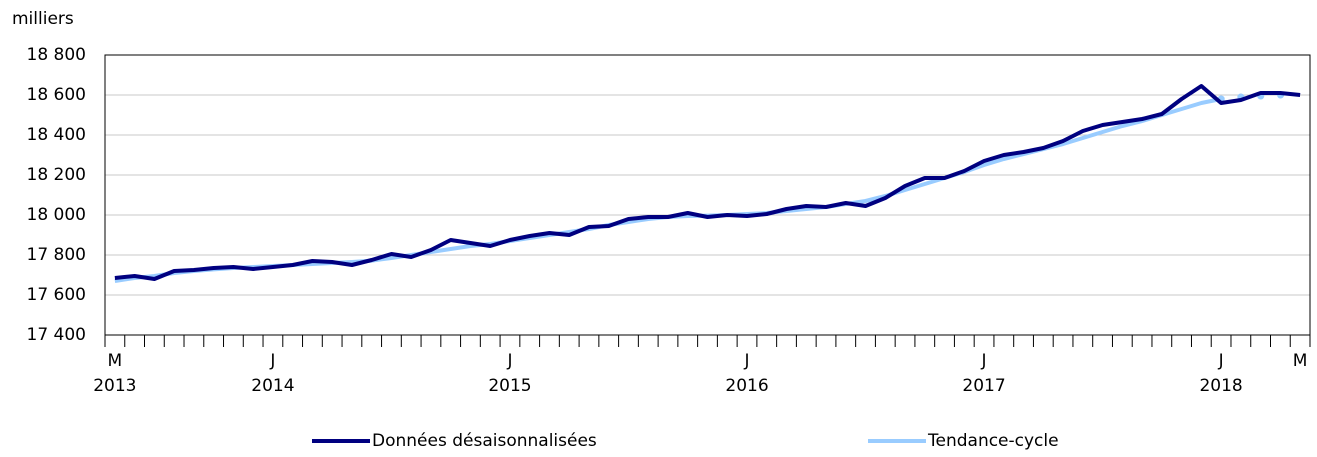  Describe the element at coordinates (43, 19) in the screenshot. I see `y-axis-label: milliers` at that location.